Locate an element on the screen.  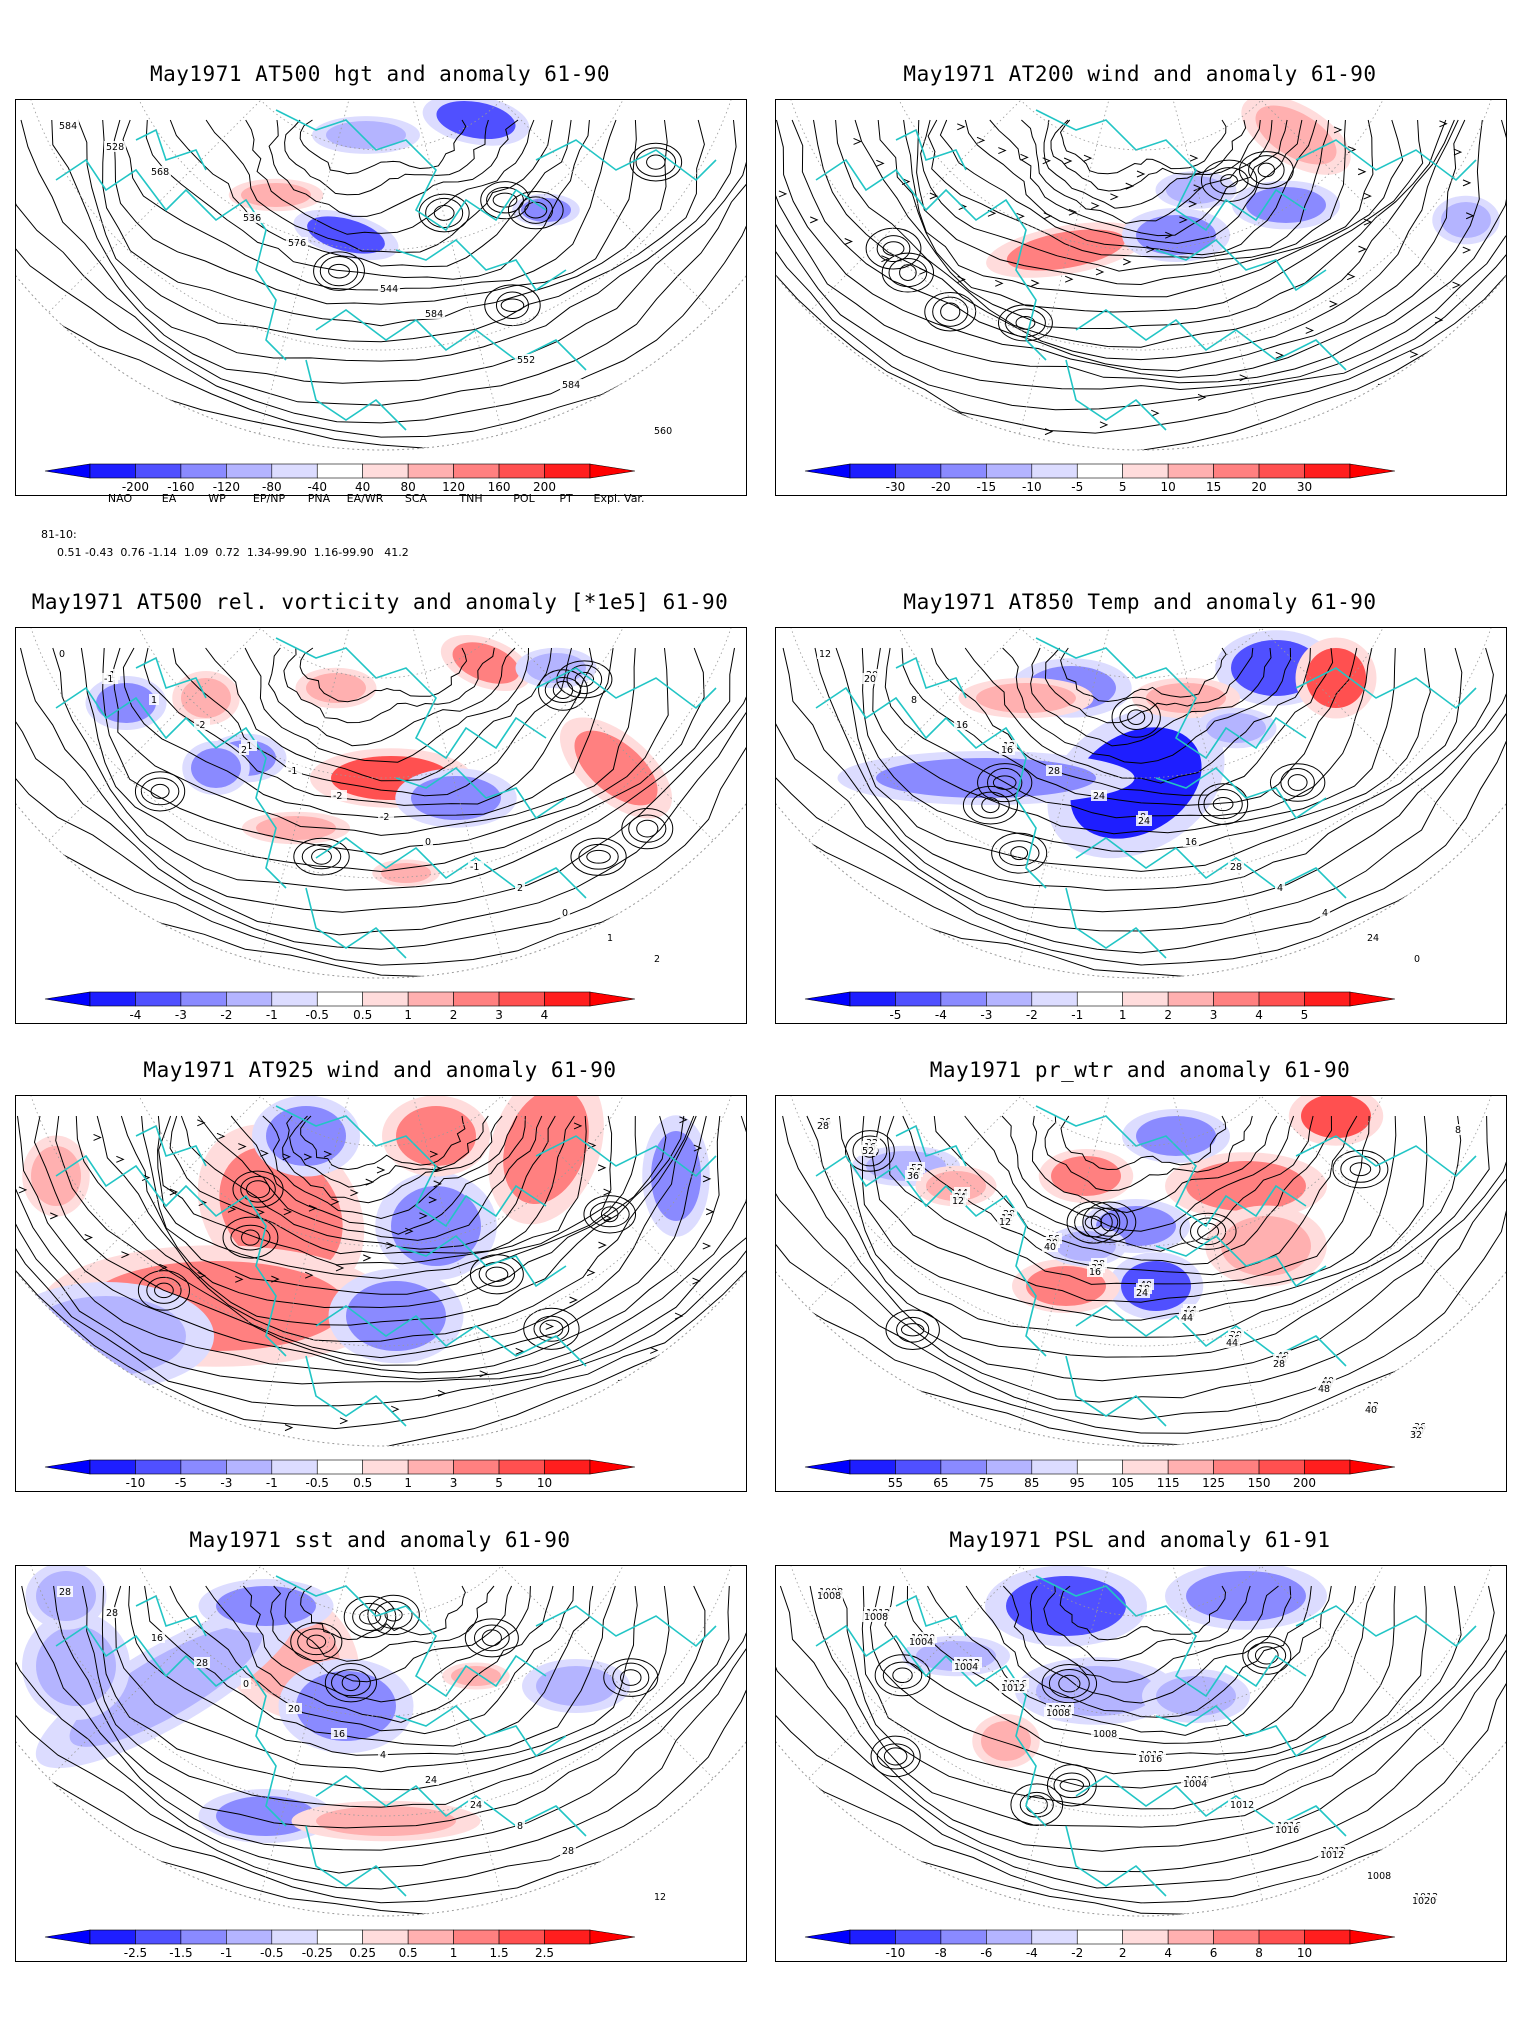
contour-label: 1012 is located at coordinates (1332, 1855).